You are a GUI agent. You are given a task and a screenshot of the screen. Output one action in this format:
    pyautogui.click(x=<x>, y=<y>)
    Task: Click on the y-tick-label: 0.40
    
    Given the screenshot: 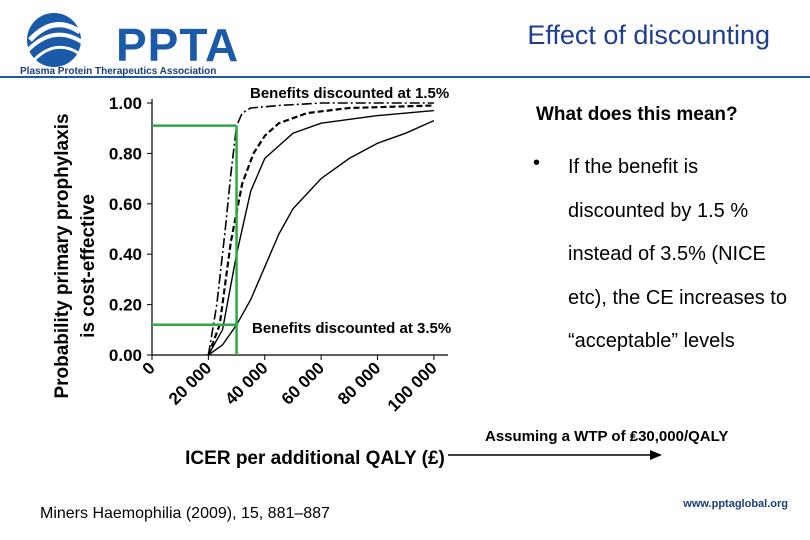 What is the action you would take?
    pyautogui.click(x=125, y=254)
    